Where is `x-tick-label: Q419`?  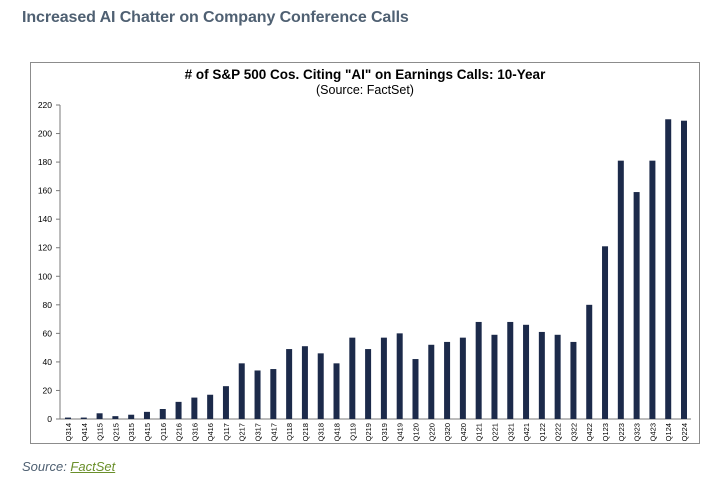
x-tick-label: Q419 is located at coordinates (400, 432).